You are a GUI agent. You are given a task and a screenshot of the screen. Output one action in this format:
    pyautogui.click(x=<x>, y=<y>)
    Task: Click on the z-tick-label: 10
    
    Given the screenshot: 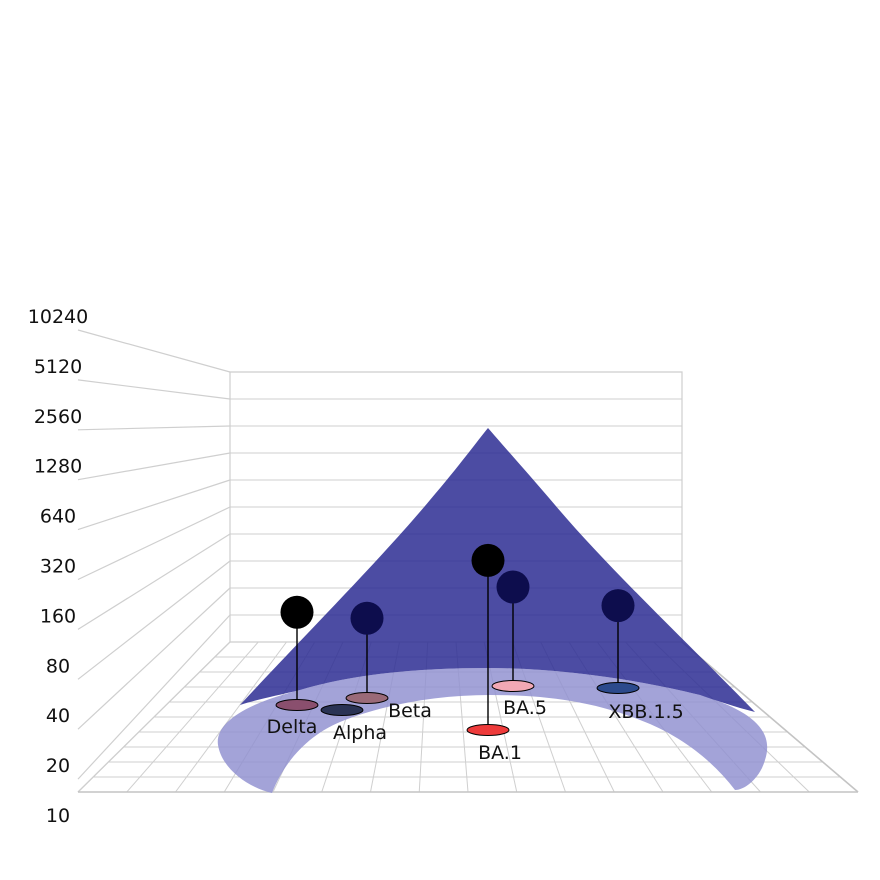 What is the action you would take?
    pyautogui.click(x=58, y=816)
    